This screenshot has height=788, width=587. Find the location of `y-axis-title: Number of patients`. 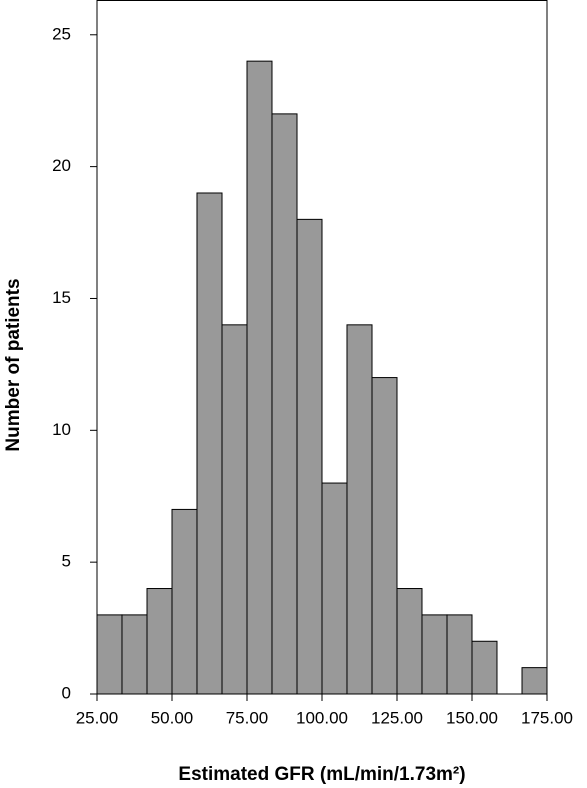

y-axis-title: Number of patients is located at coordinates (13, 364).